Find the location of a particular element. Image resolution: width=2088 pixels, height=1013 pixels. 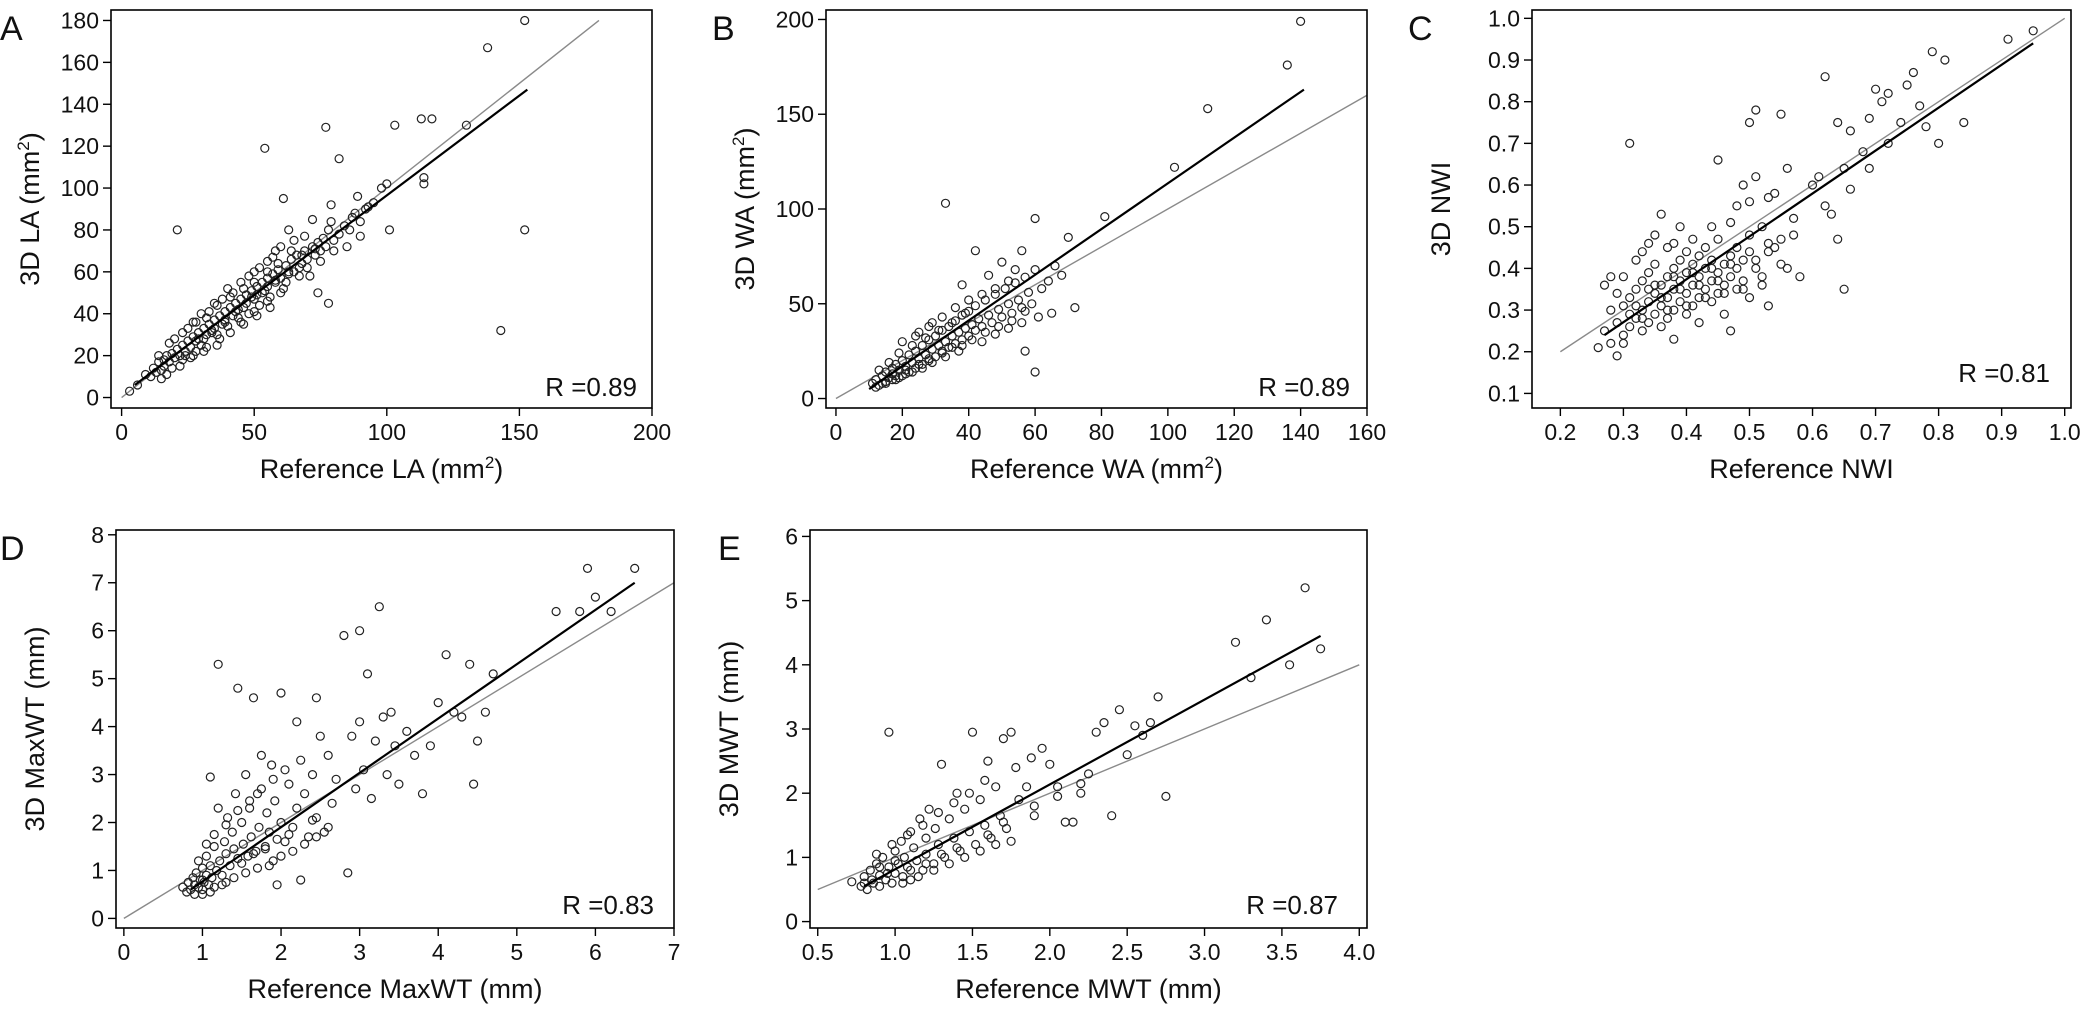

y-tick-label: 5 is located at coordinates (97, 679).